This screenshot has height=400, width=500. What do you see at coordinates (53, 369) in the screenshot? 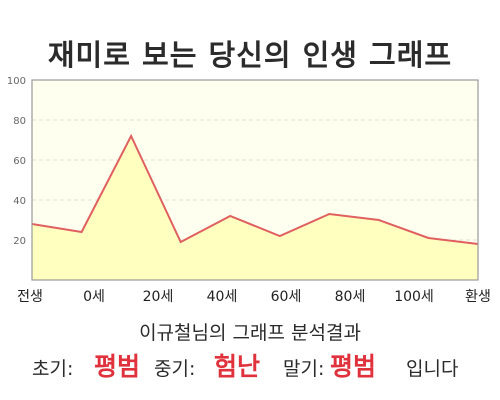
I see `early-label: 초기:` at bounding box center [53, 369].